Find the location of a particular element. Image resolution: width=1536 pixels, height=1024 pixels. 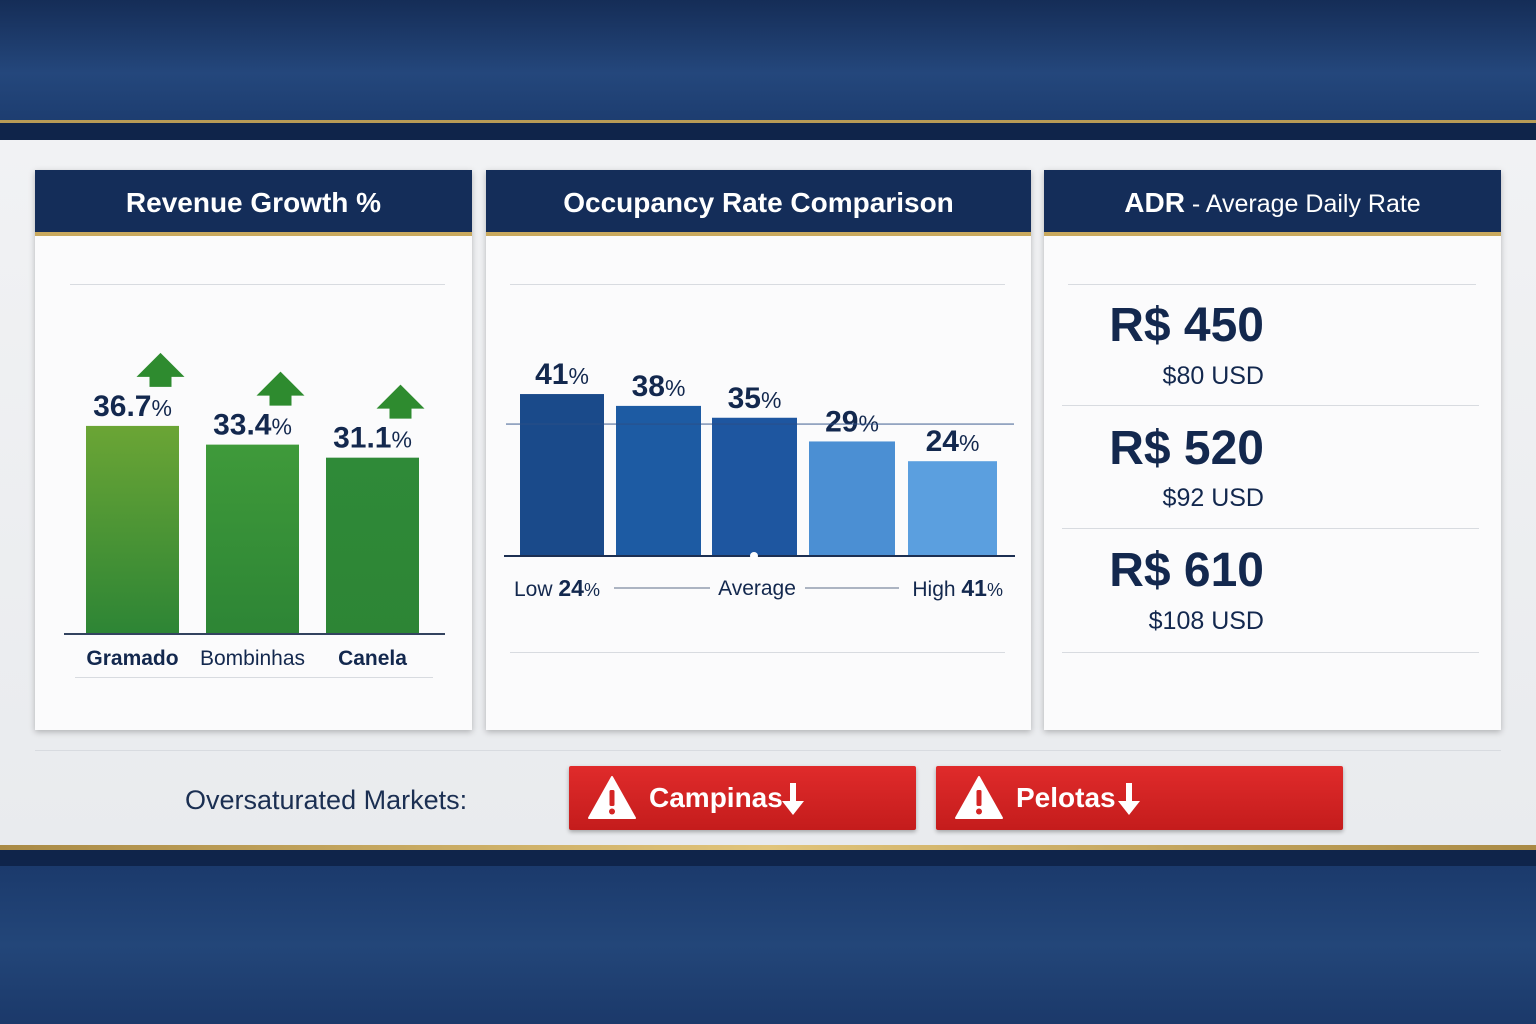

bar-value-label: 33.4% is located at coordinates (252, 425).